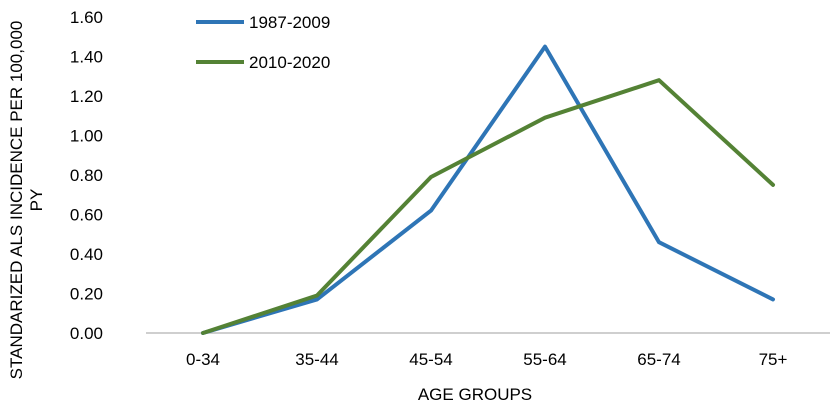  What do you see at coordinates (86, 136) in the screenshot?
I see `y-tick-label: 1.00` at bounding box center [86, 136].